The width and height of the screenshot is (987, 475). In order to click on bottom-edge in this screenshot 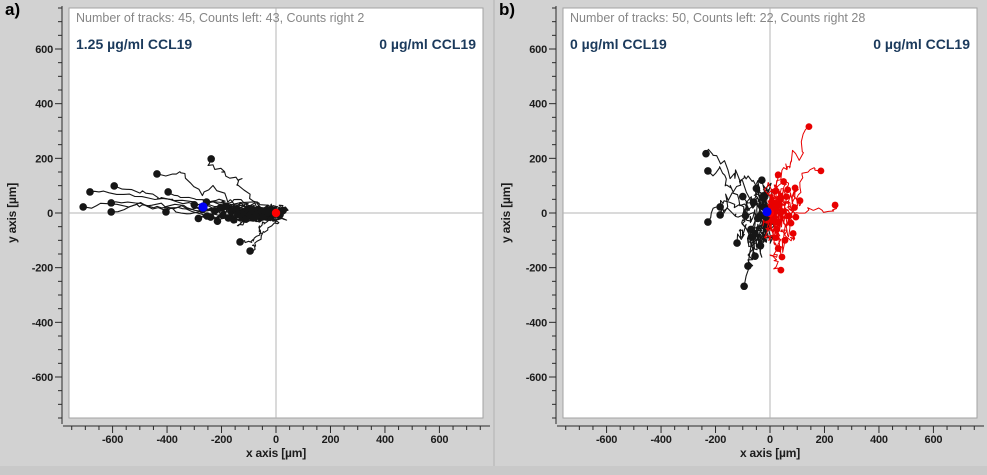, I will do `click(493, 470)`.